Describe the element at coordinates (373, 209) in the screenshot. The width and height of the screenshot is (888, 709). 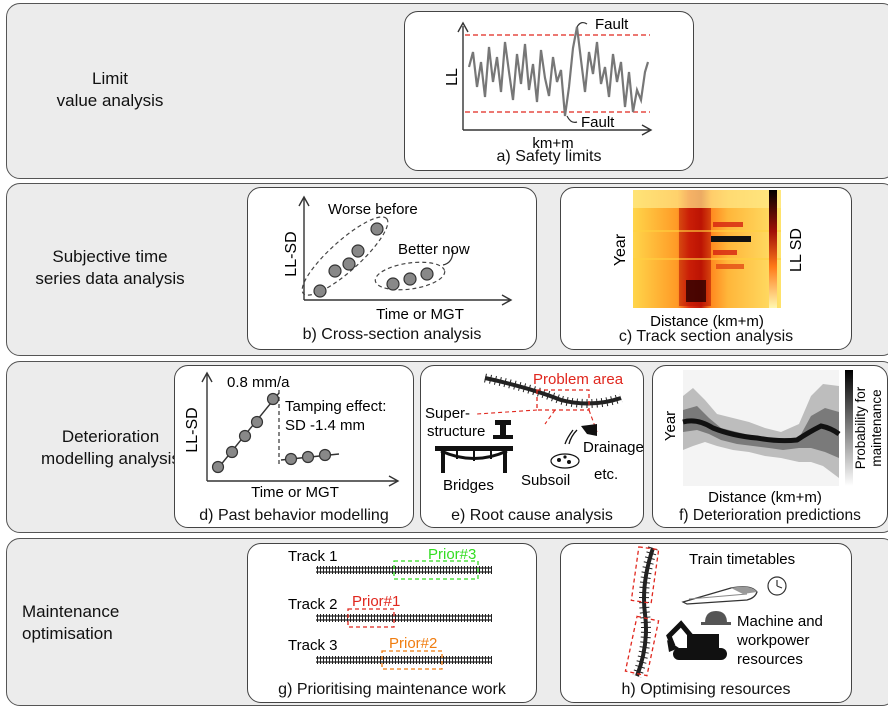
I see `worse-before-label: Worse before` at that location.